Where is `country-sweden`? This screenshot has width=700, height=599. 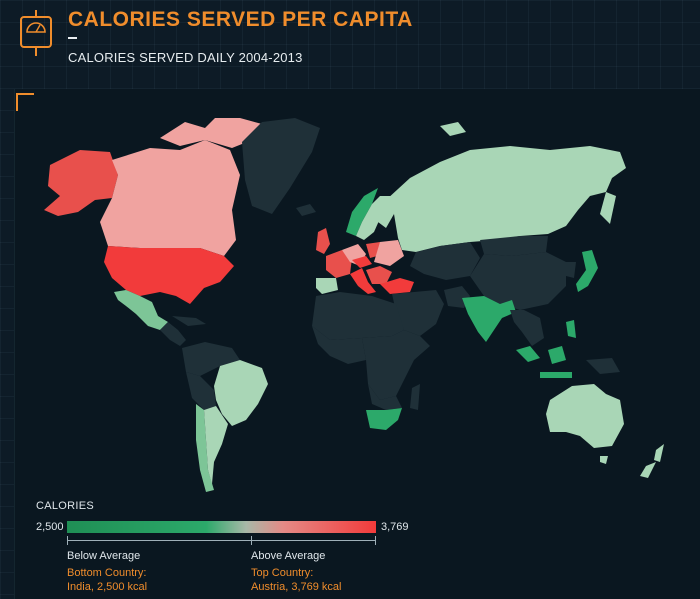 country-sweden is located at coordinates (369, 218).